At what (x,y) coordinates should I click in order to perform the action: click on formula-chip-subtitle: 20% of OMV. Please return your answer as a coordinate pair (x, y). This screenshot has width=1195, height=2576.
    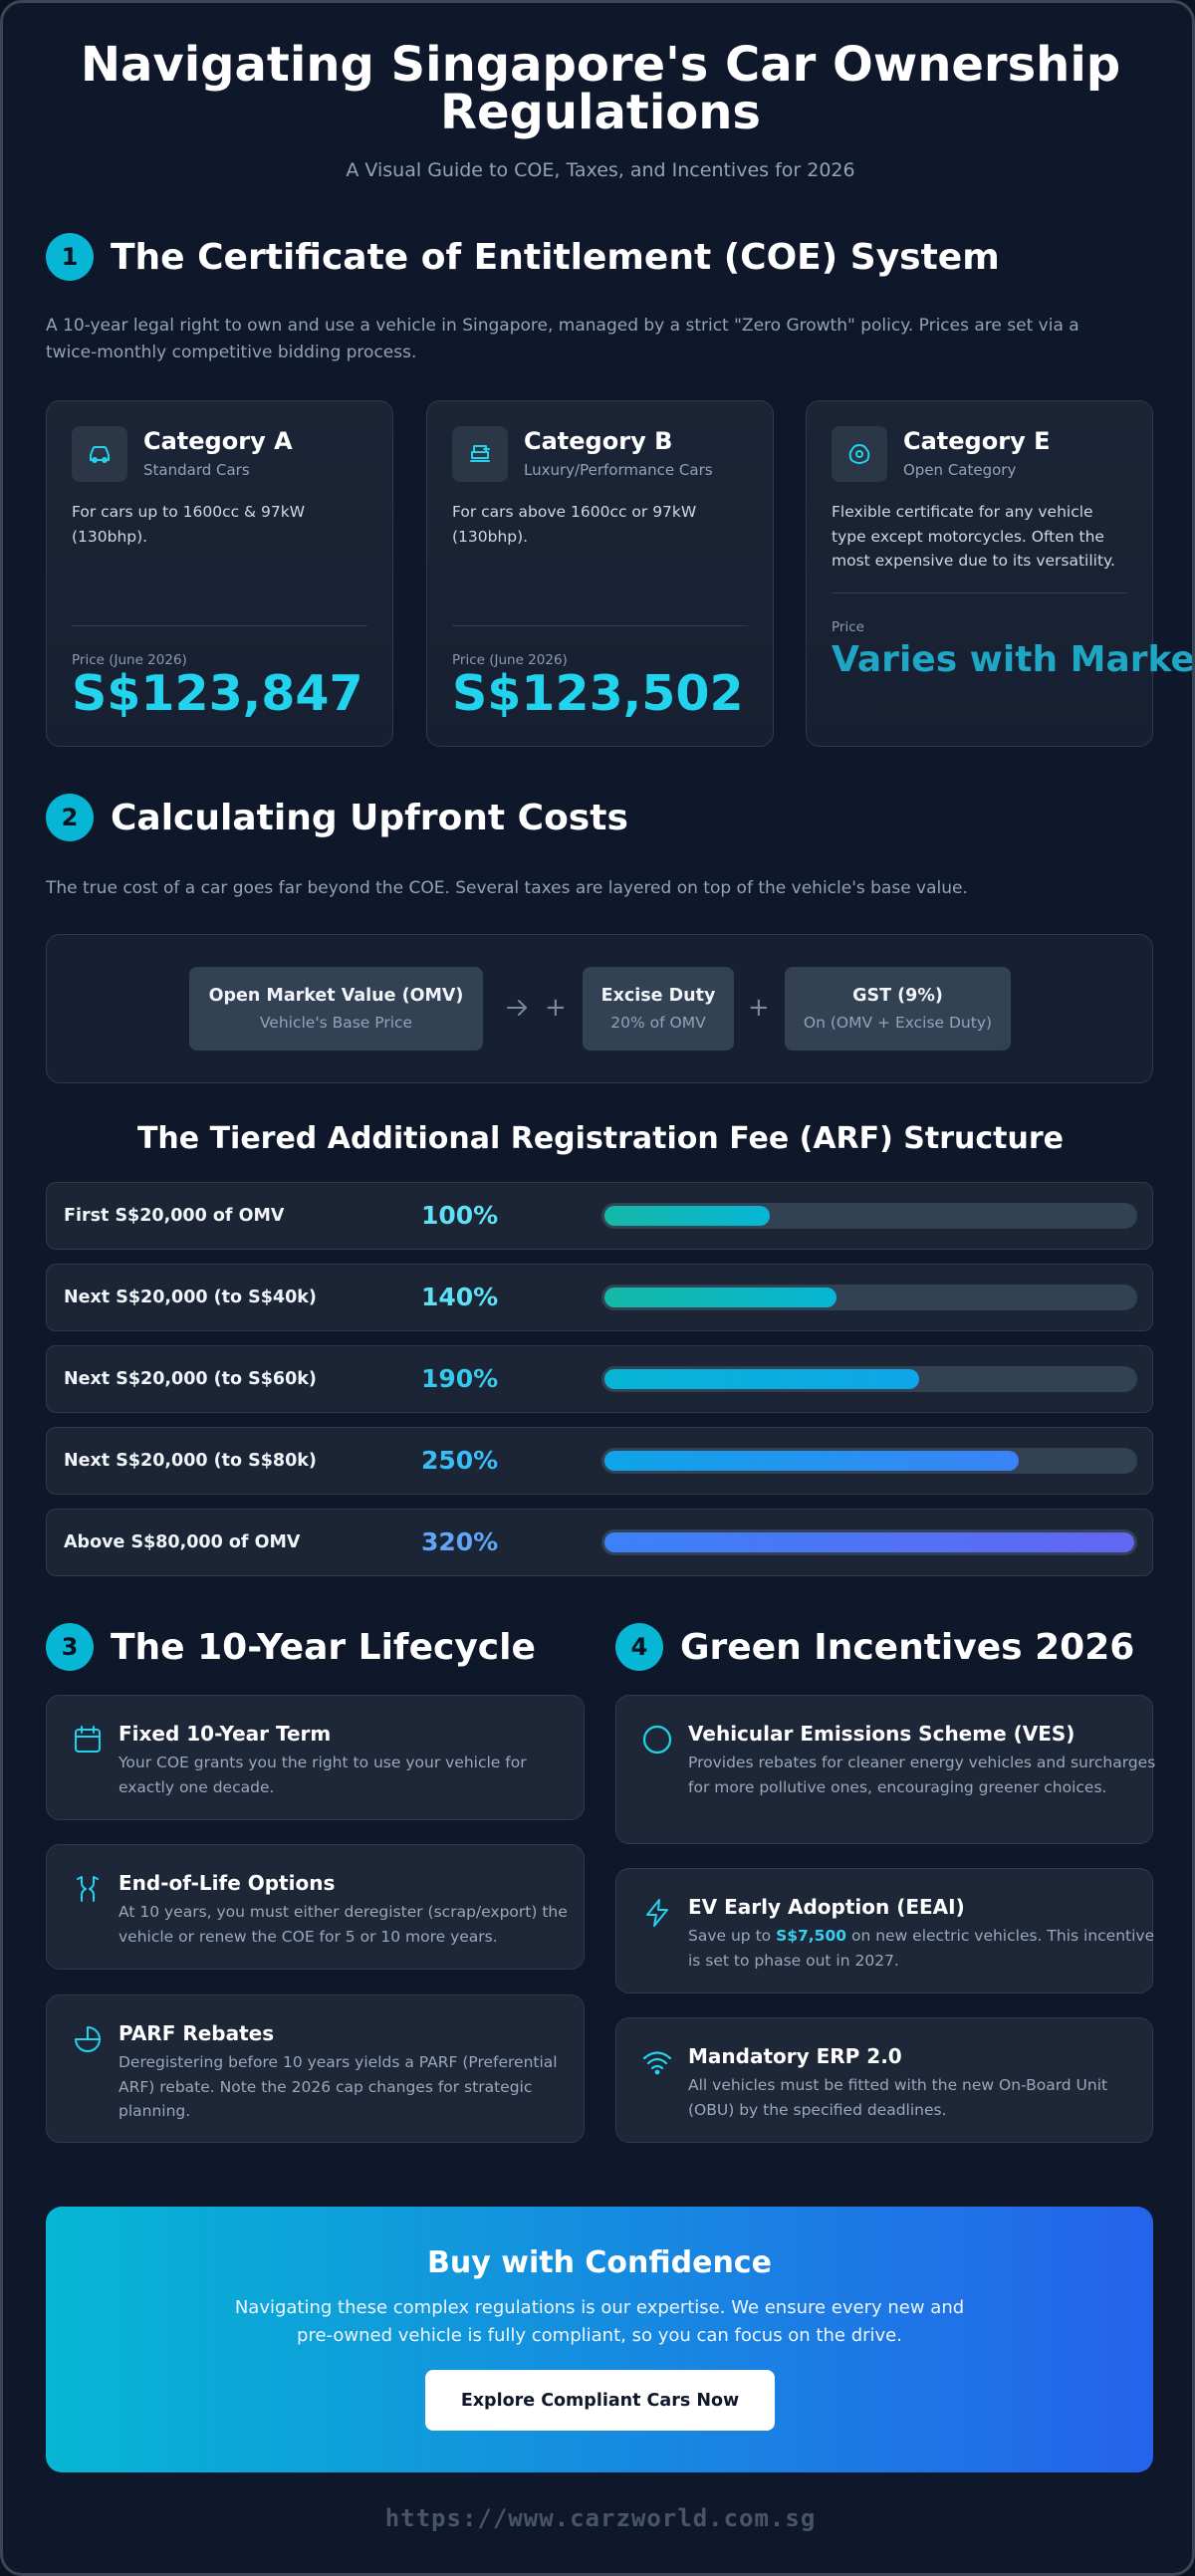
    Looking at the image, I should click on (658, 1023).